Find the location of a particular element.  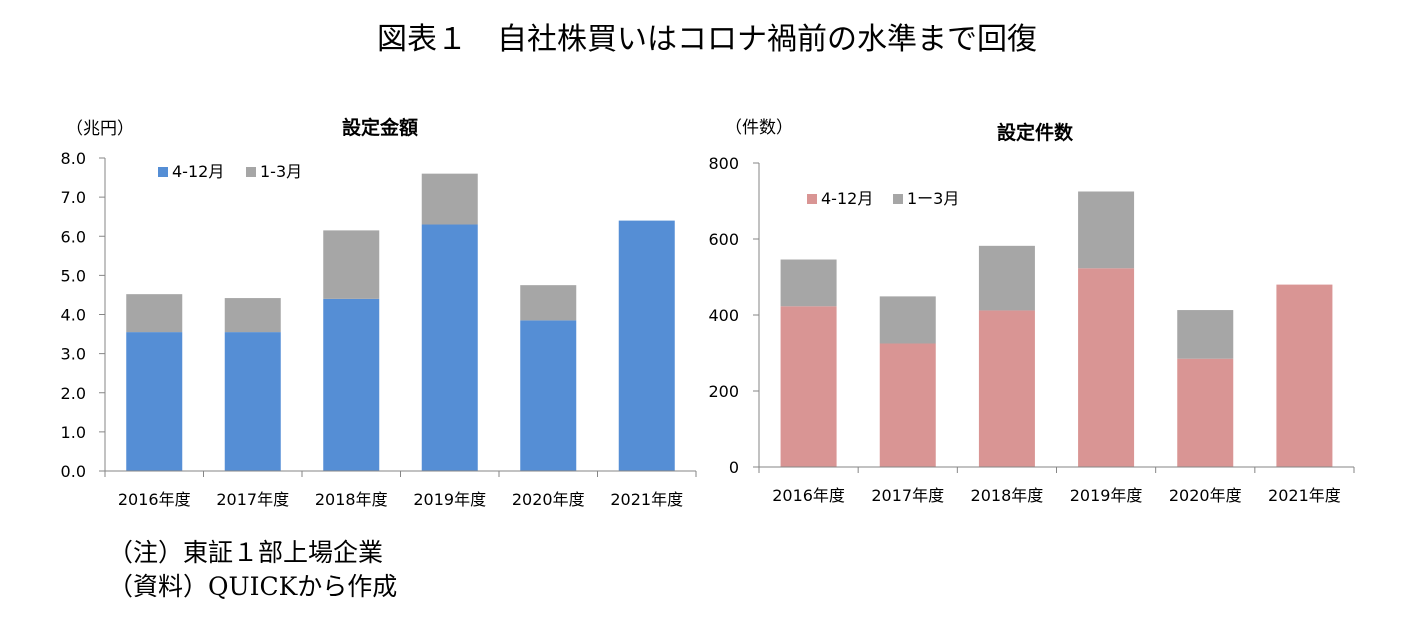

y-unit-label: （件数） is located at coordinates (759, 128).